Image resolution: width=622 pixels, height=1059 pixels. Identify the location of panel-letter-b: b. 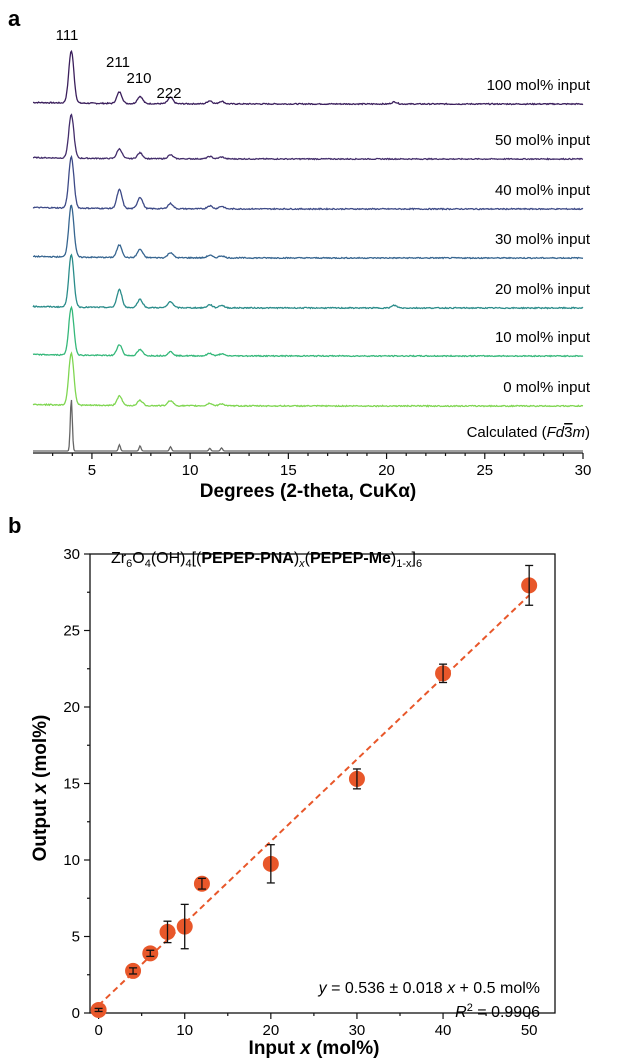
(14, 525).